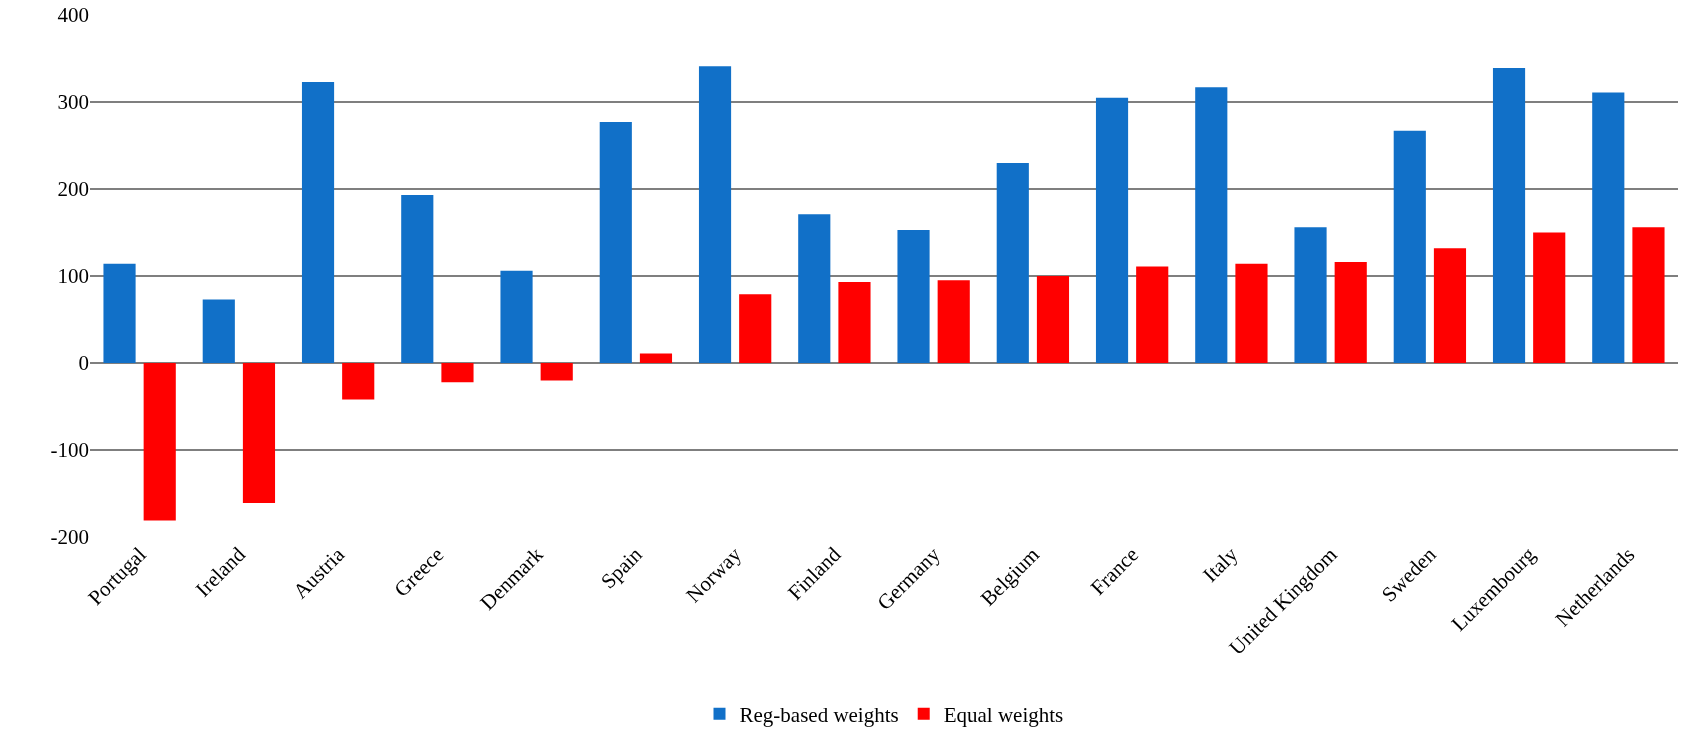 This screenshot has width=1688, height=745. Describe the element at coordinates (819, 714) in the screenshot. I see `legend-label: Reg-based weights` at that location.